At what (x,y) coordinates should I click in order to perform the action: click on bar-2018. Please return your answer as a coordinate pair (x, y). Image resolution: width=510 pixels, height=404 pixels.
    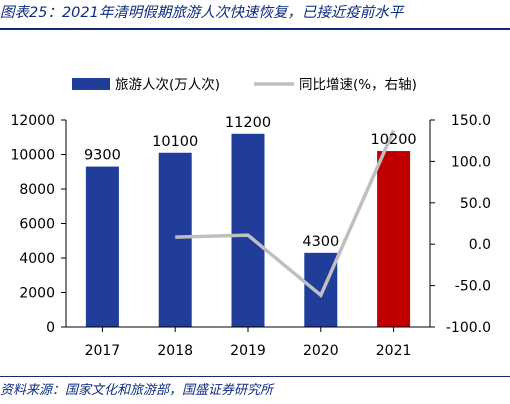
    Looking at the image, I should click on (175, 239).